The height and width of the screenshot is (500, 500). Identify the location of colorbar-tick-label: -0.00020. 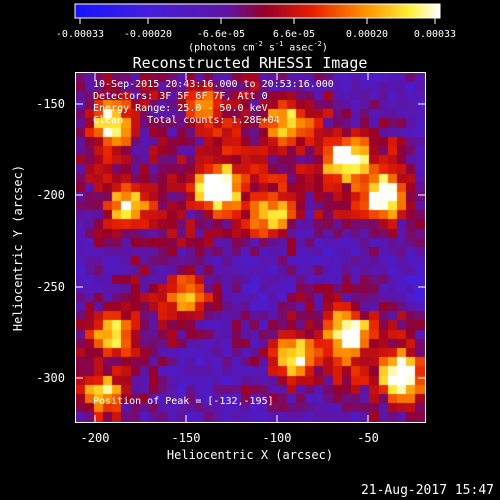
(148, 34).